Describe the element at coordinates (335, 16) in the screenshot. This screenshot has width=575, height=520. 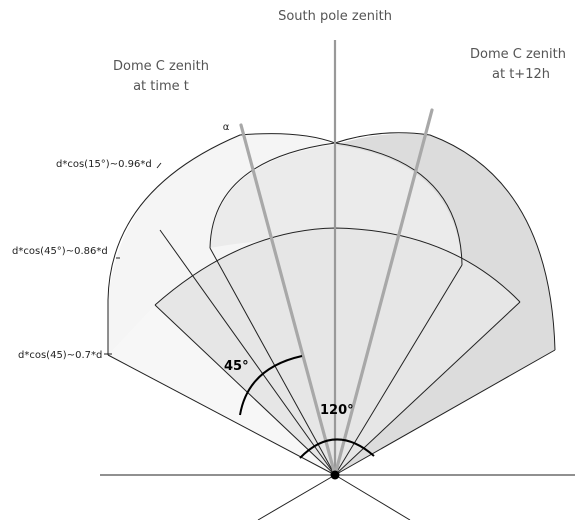
I see `south-pole-zenith-label: South pole zenith` at that location.